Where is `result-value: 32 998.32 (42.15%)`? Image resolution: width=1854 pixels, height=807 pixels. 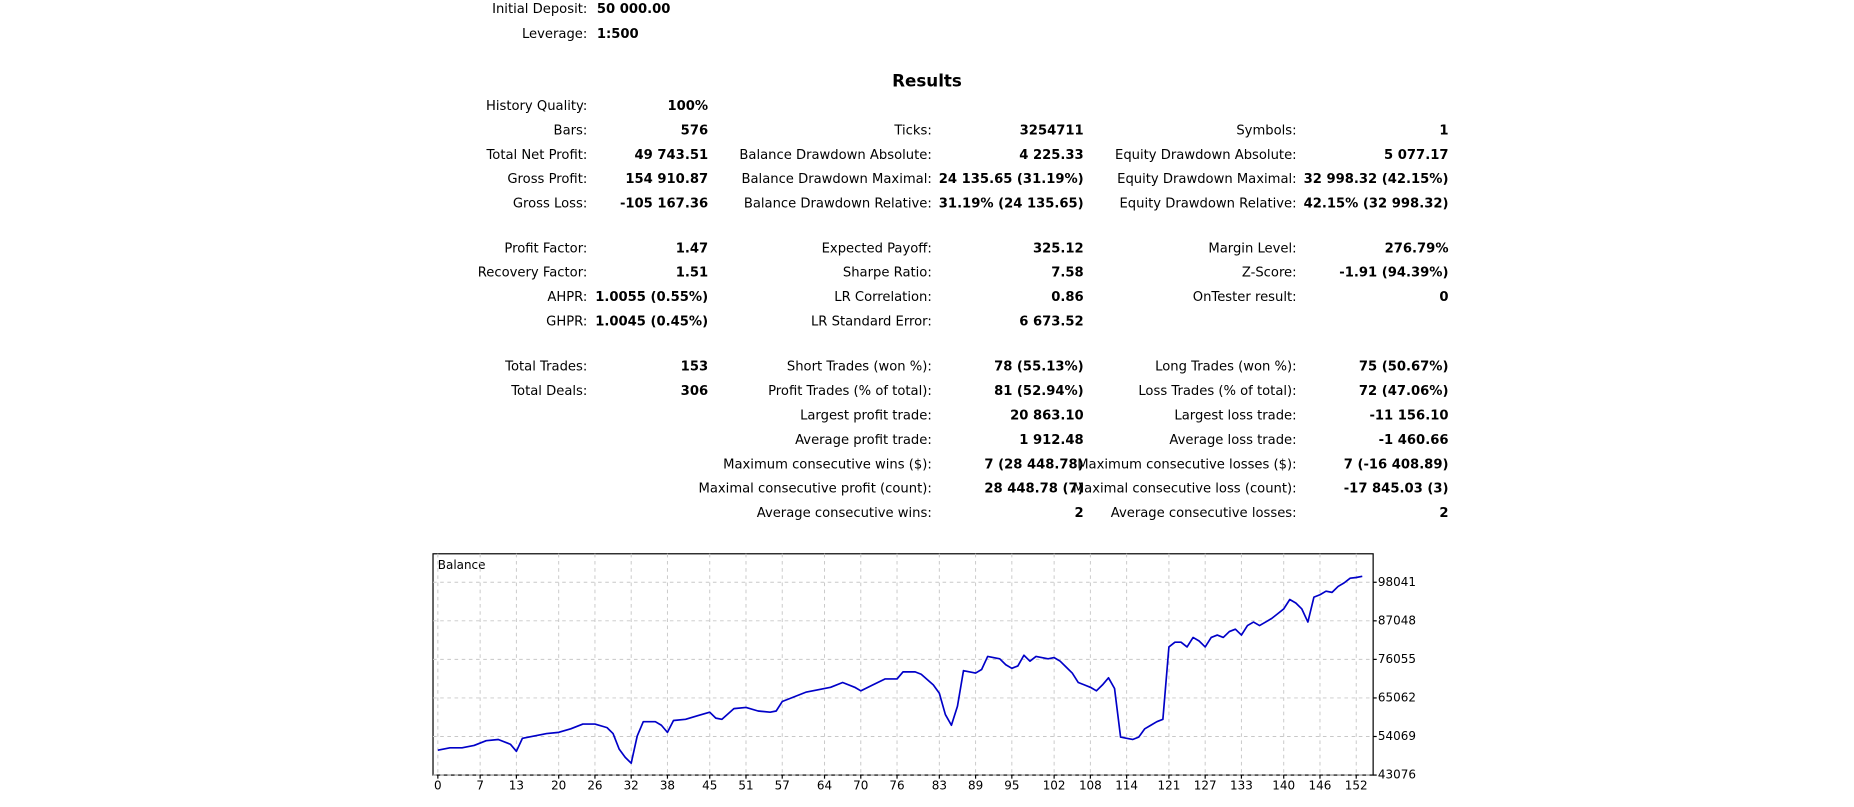 result-value: 32 998.32 (42.15%) is located at coordinates (1376, 179).